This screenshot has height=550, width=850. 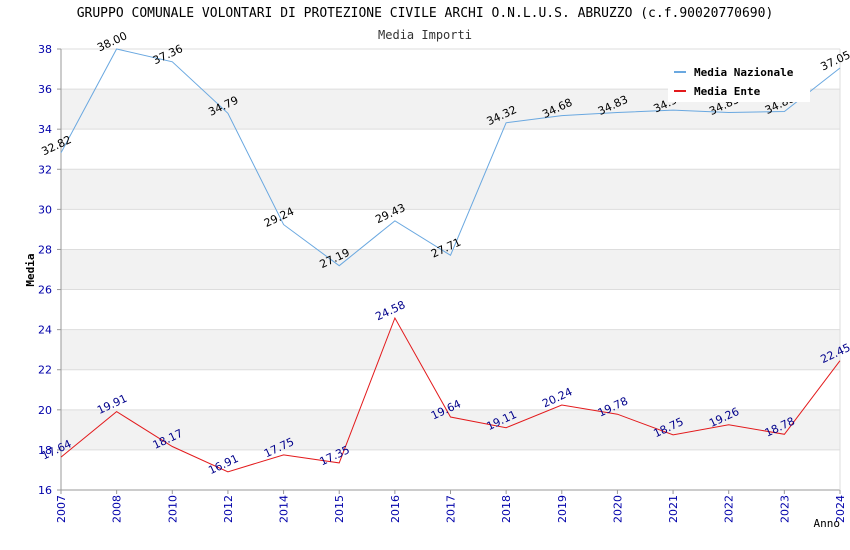 What do you see at coordinates (61, 509) in the screenshot?
I see `x-tick-label: 2007` at bounding box center [61, 509].